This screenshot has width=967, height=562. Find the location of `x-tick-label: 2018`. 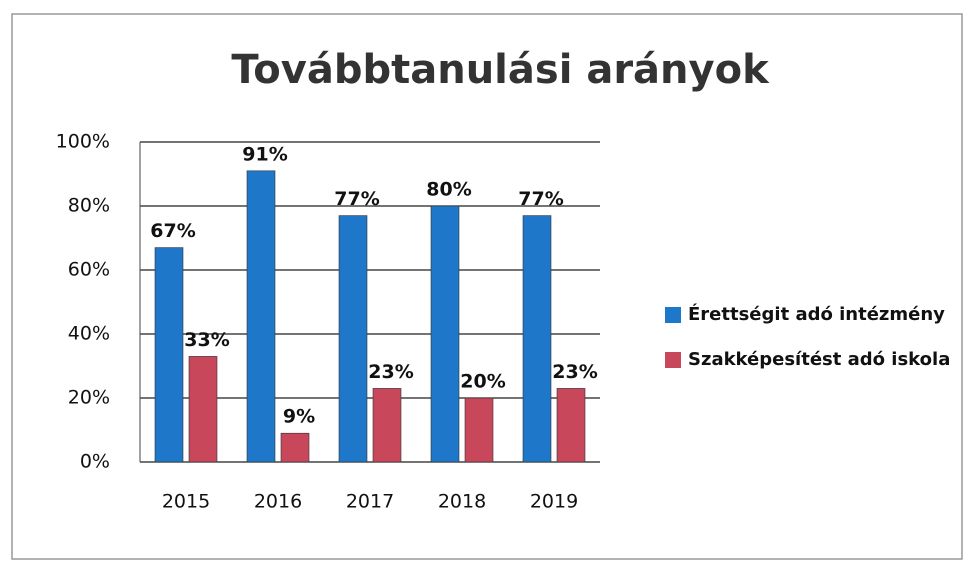

x-tick-label: 2018 is located at coordinates (462, 502).